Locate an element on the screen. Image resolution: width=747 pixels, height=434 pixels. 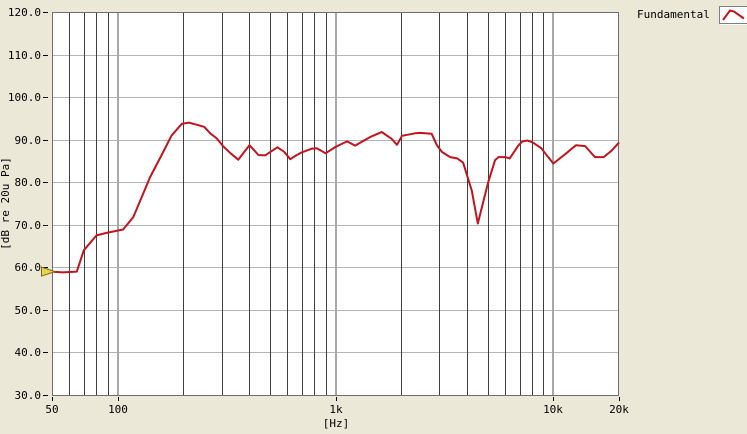
svg-text: 70.0 is located at coordinates (28, 225).